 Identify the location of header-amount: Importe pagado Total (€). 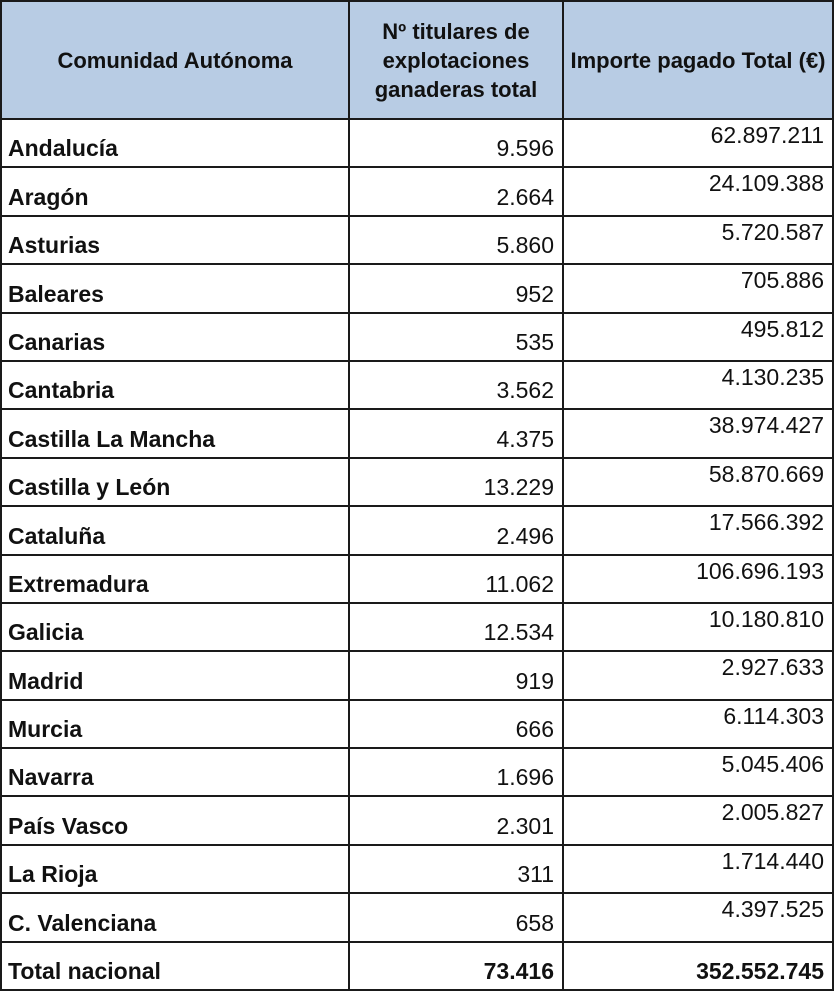
(698, 60).